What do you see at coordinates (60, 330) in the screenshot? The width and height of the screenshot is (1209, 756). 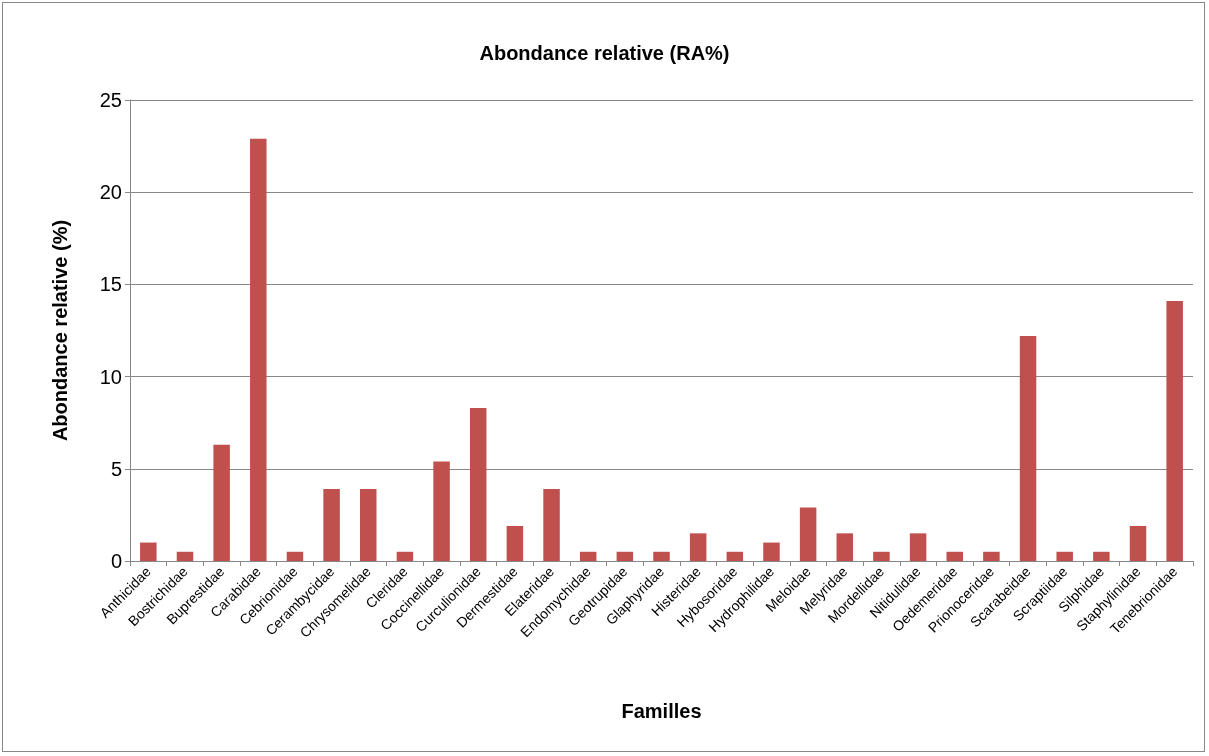 I see `y-axis-title: Abondance relative (%)` at bounding box center [60, 330].